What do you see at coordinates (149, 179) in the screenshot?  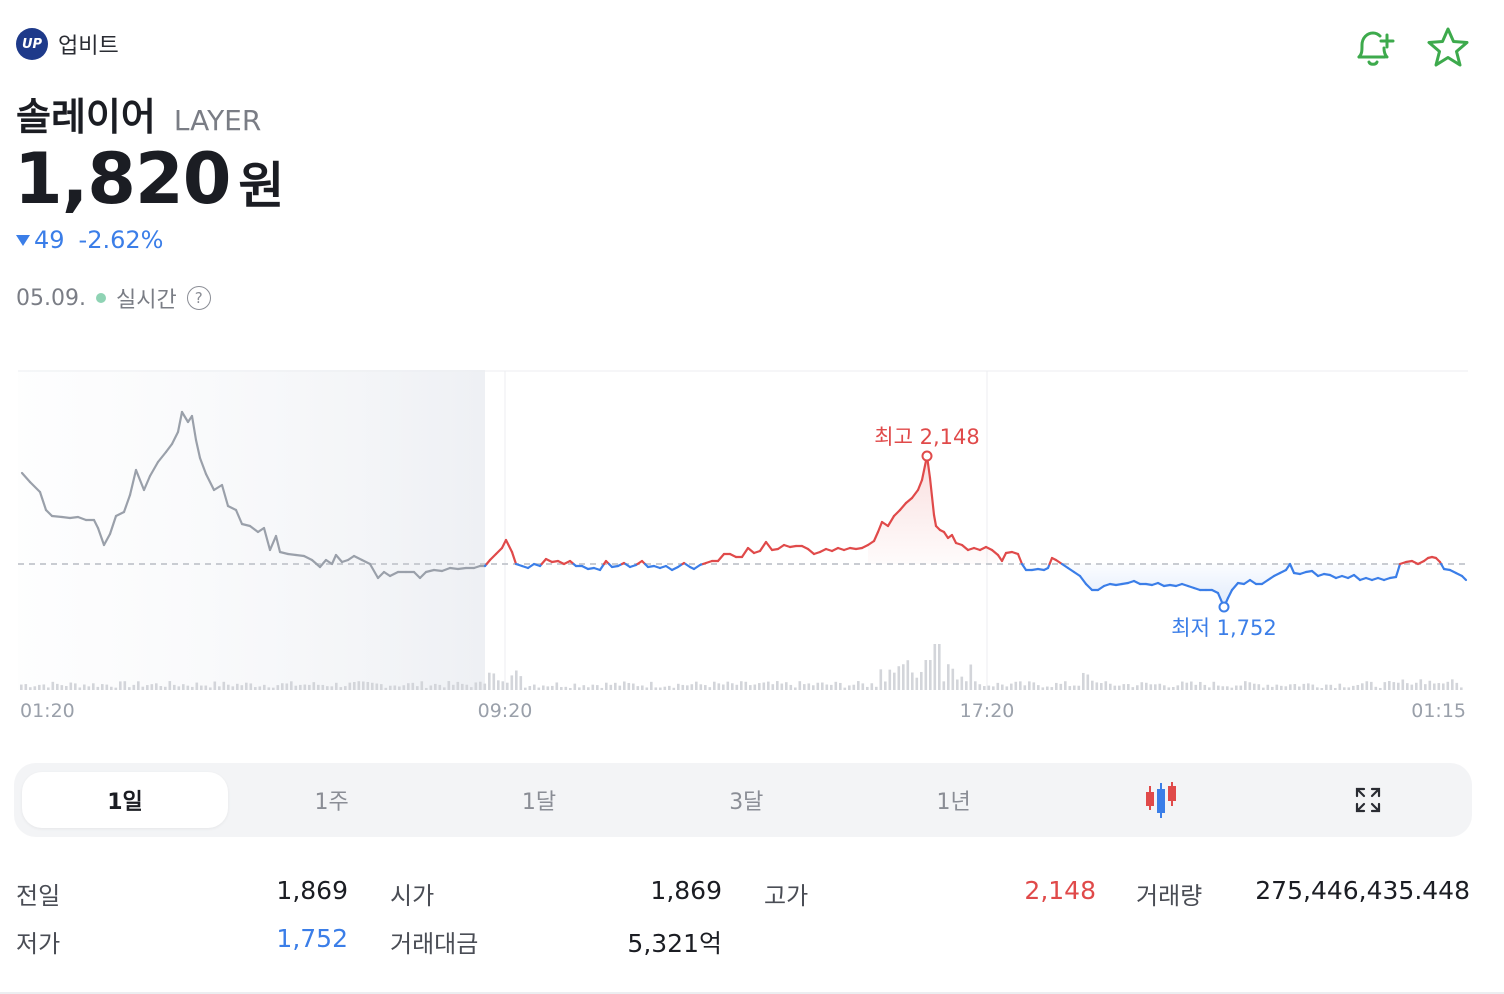 I see `current-price: 1,820 원` at bounding box center [149, 179].